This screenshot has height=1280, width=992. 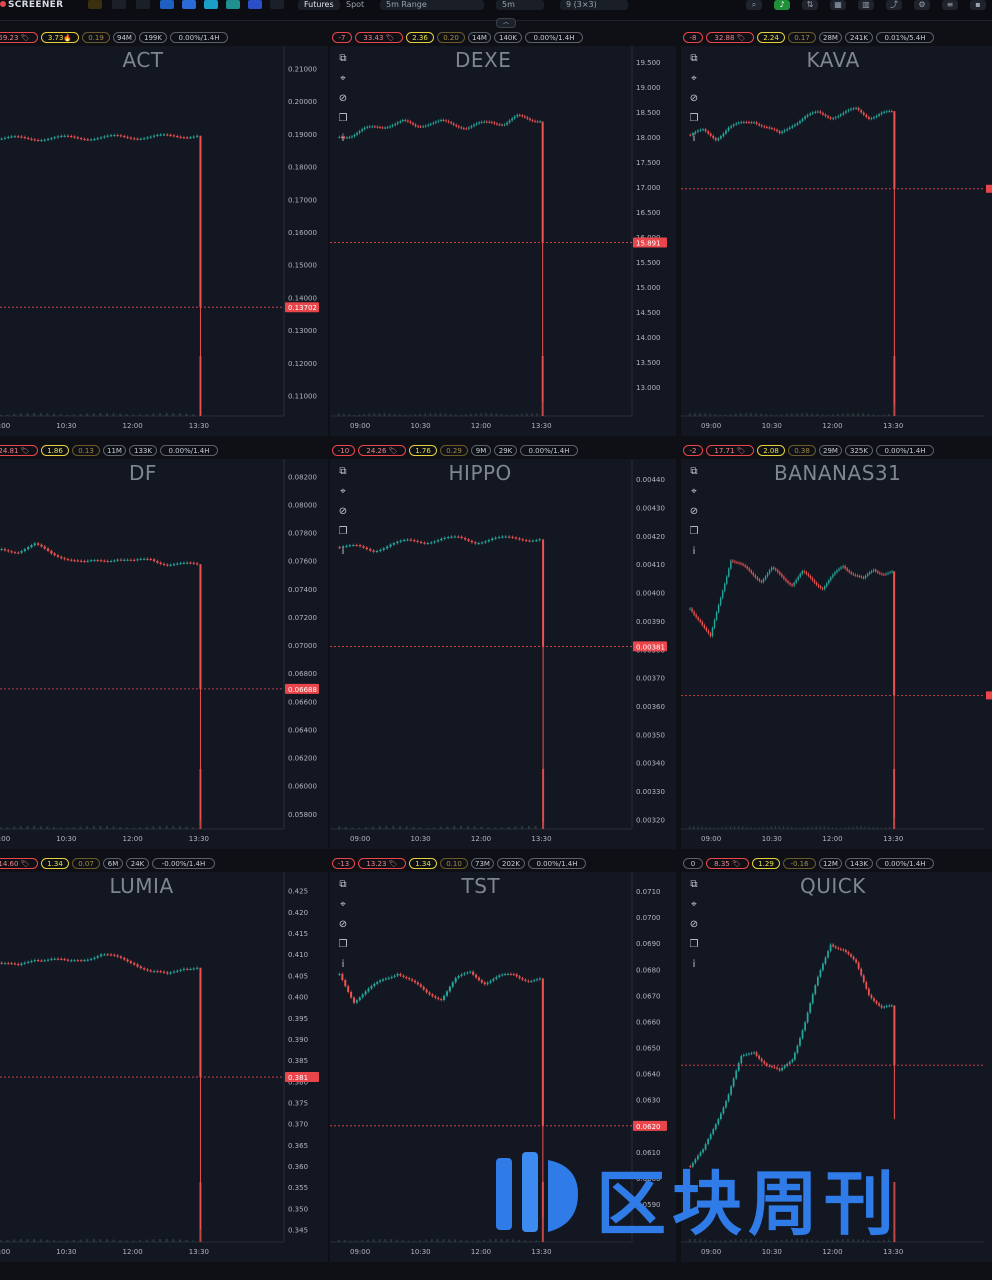 What do you see at coordinates (432, 5) in the screenshot?
I see `range-select: 5m Range` at bounding box center [432, 5].